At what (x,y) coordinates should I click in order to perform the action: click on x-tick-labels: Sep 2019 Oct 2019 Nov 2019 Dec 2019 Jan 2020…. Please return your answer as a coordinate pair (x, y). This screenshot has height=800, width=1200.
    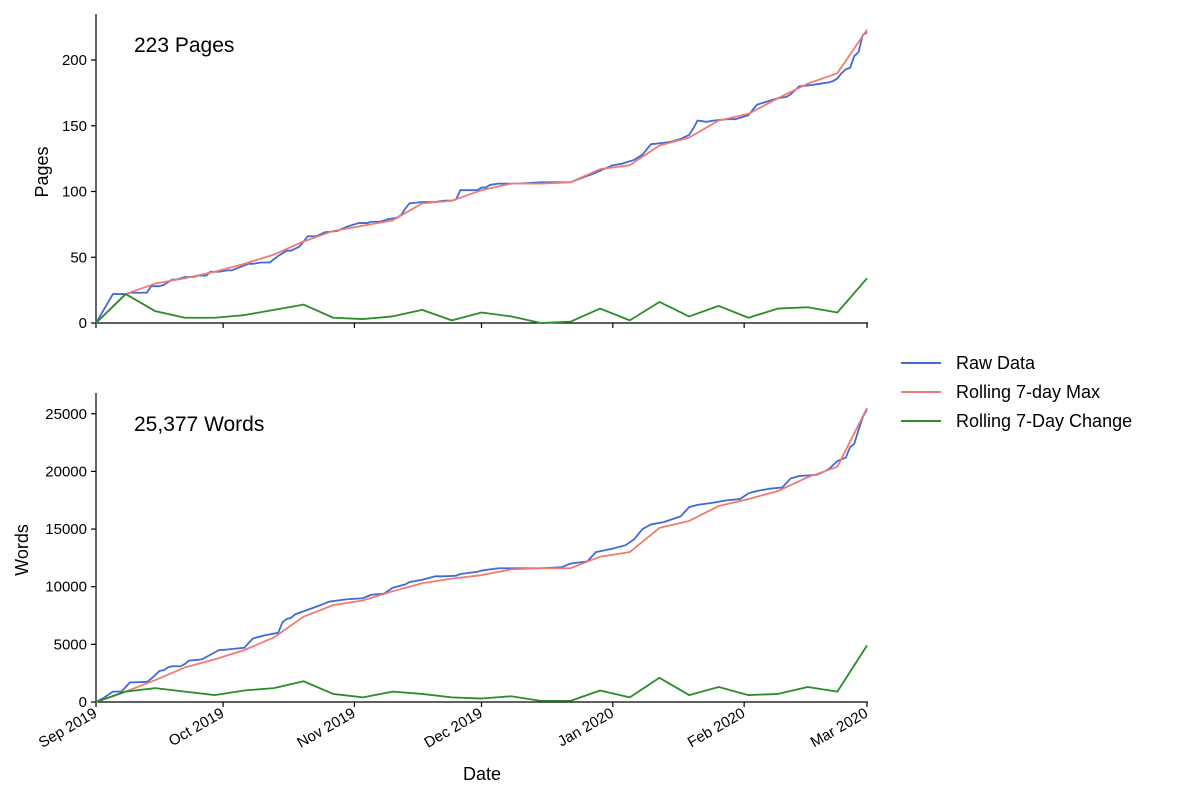
    Looking at the image, I should click on (453, 728).